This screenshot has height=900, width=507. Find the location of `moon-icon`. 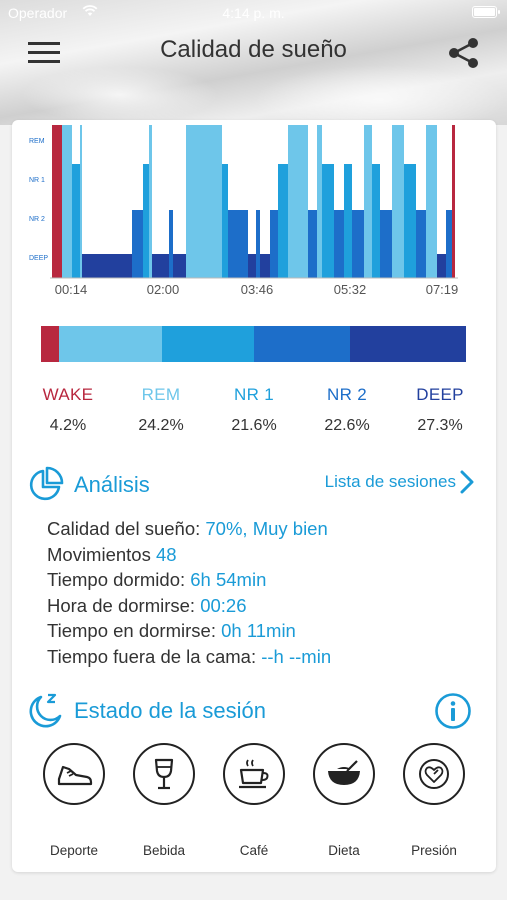

moon-icon is located at coordinates (45, 711).